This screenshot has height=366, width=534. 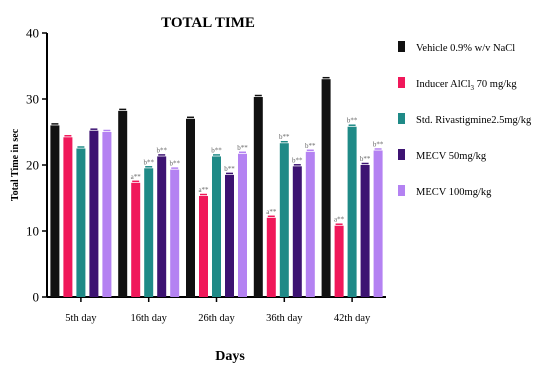 What do you see at coordinates (148, 318) in the screenshot?
I see `x-tick-label: 16th day` at bounding box center [148, 318].